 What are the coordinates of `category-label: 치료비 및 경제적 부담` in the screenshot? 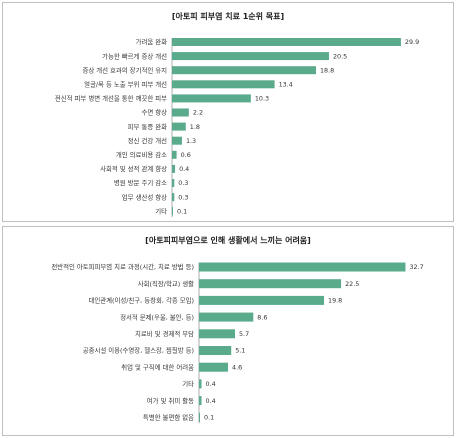 It's located at (164, 333).